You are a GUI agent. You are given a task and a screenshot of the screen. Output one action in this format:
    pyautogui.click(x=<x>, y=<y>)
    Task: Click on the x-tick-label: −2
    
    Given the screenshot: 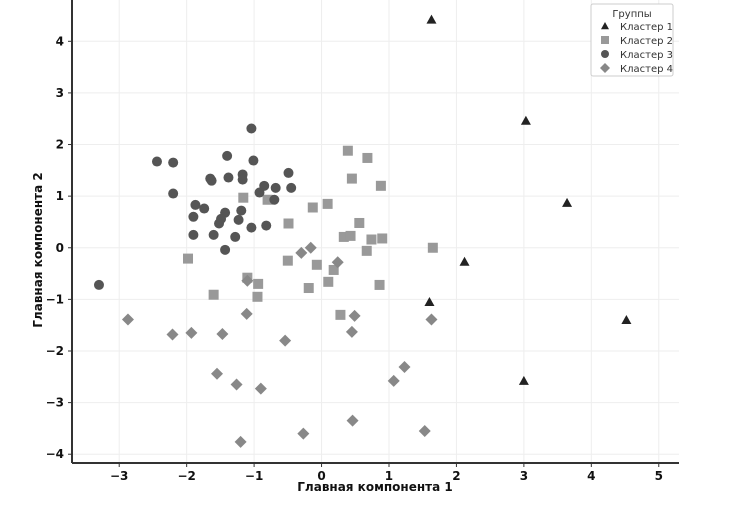 What is the action you would take?
    pyautogui.click(x=186, y=476)
    